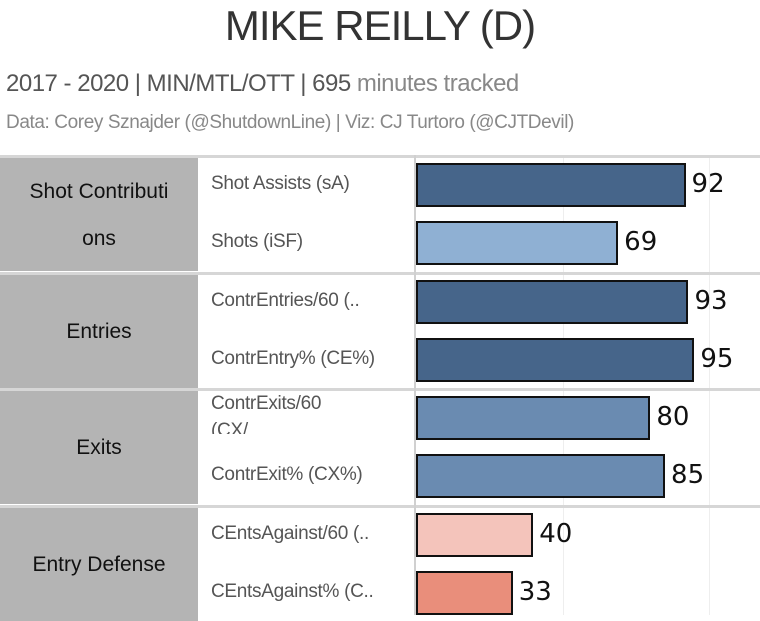  Describe the element at coordinates (293, 358) in the screenshot. I see `row-label: ContrEntry% (CE%)` at that location.